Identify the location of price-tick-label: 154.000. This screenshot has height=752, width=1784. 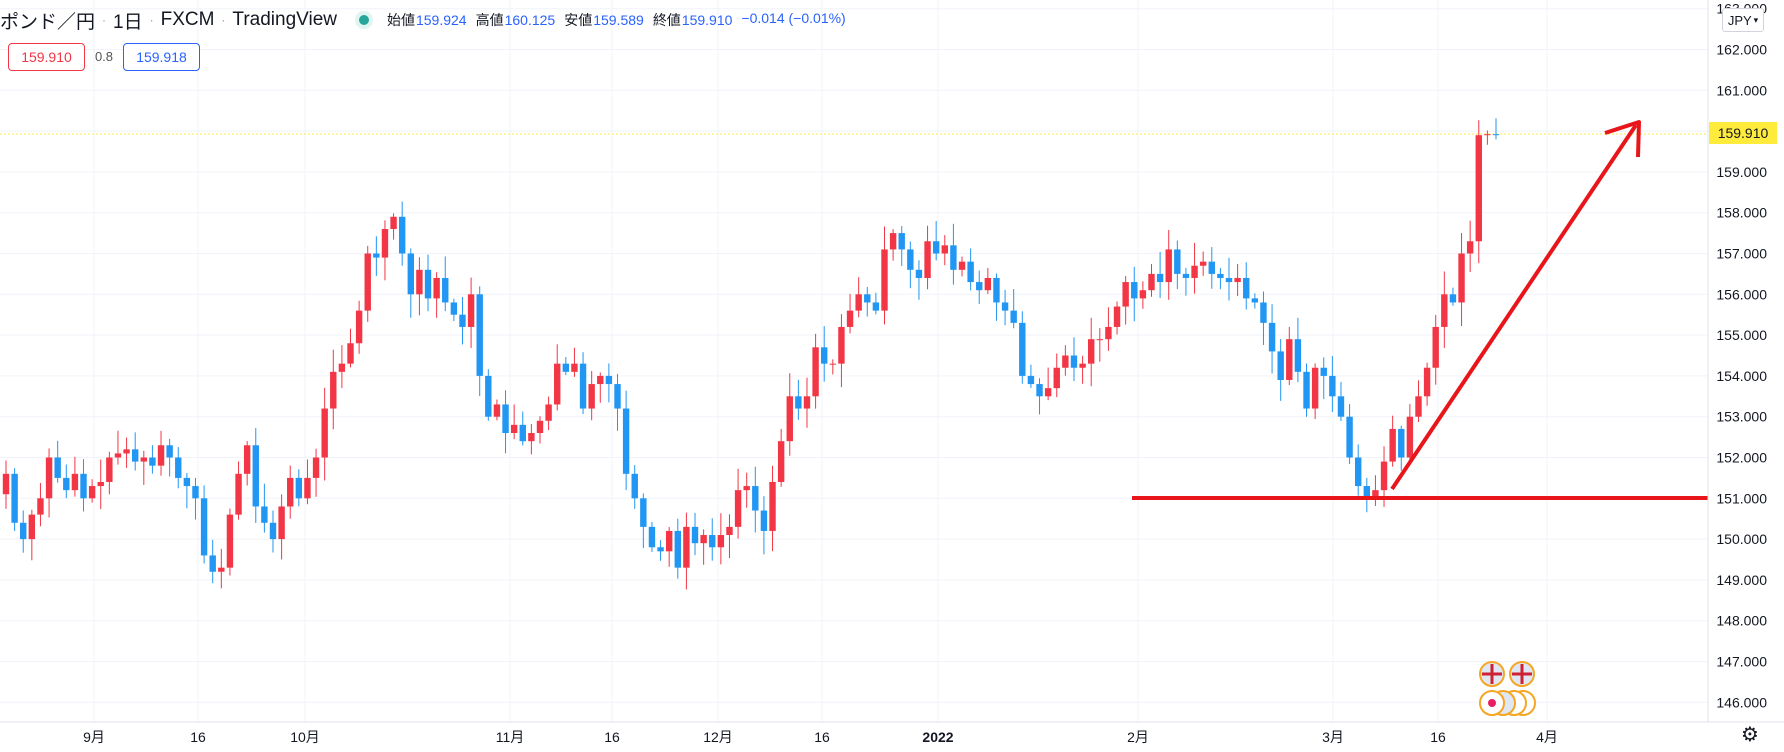
(1741, 376).